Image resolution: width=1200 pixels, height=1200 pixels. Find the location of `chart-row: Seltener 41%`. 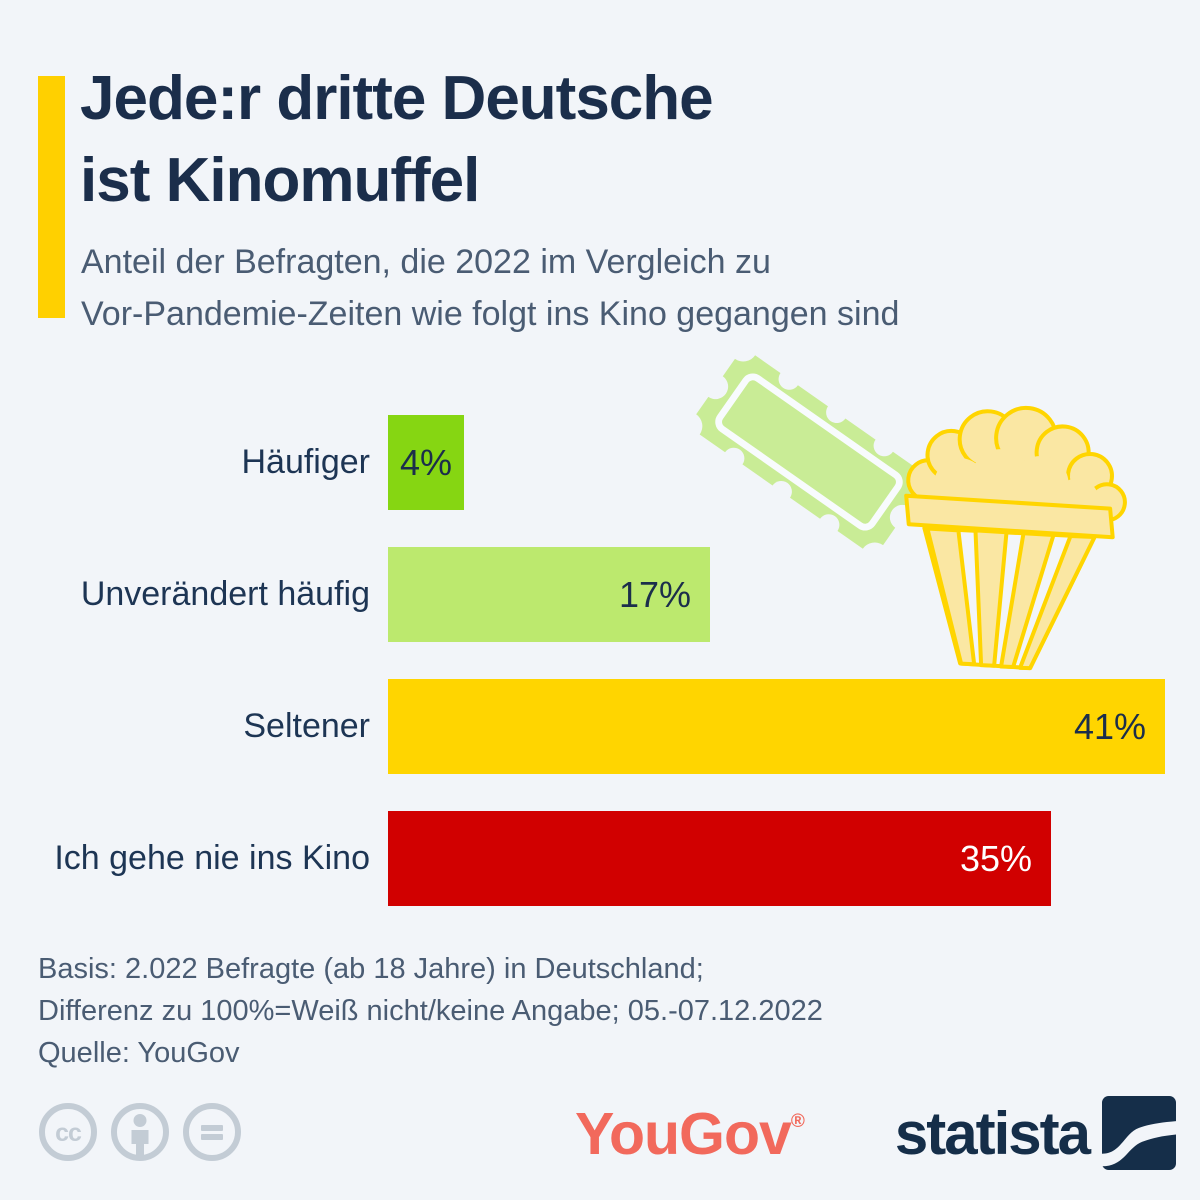

chart-row: Seltener 41% is located at coordinates (600, 726).